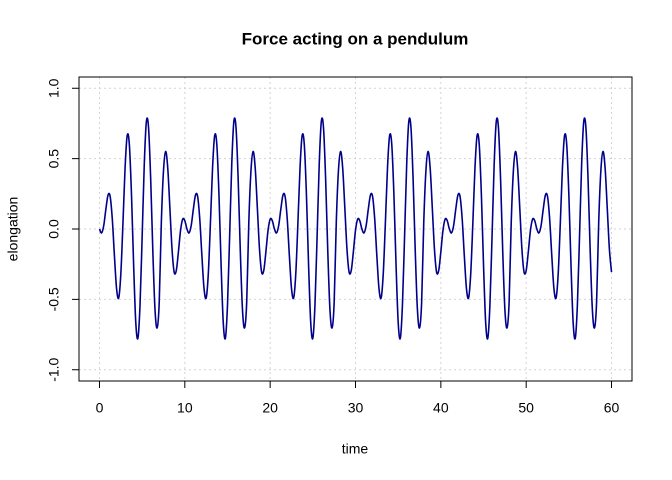 The height and width of the screenshot is (480, 672). I want to click on x-tick-label: 60, so click(612, 408).